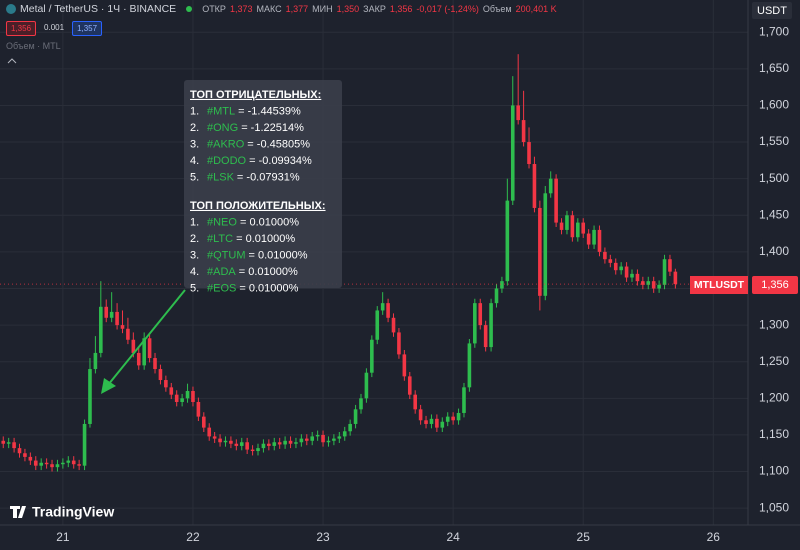  I want to click on low: 1,350, so click(348, 9).